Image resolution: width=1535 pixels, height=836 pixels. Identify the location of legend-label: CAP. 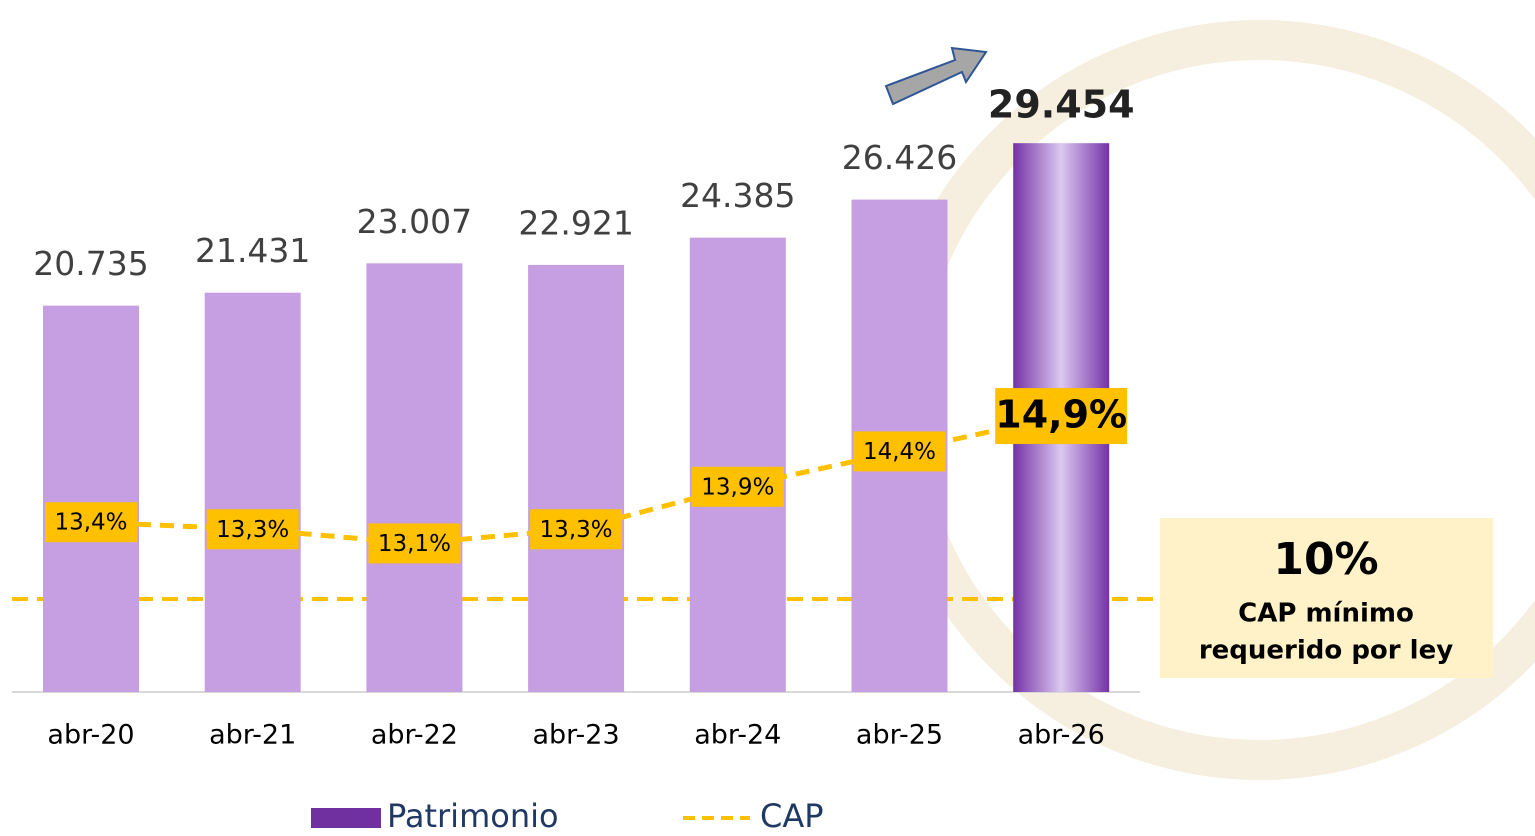
(792, 816).